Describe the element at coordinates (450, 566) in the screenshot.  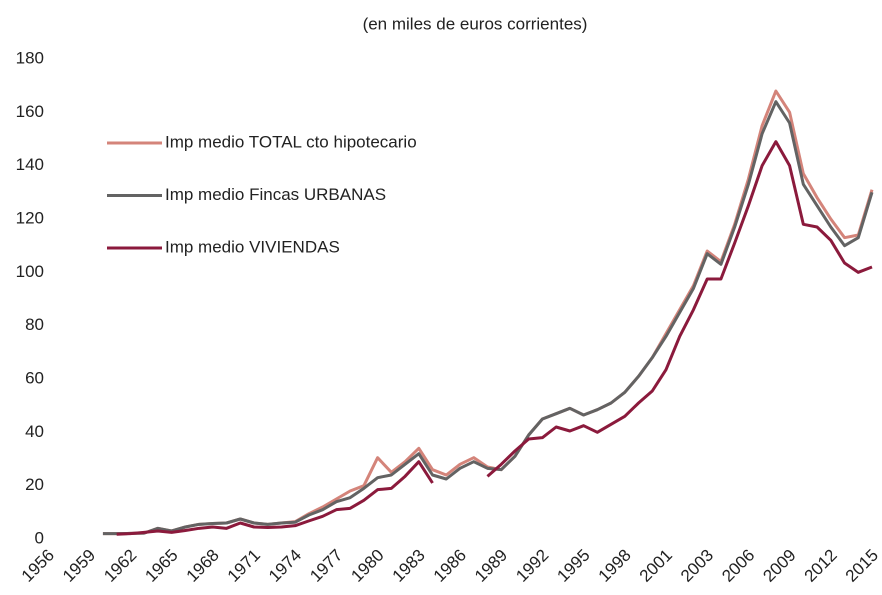
I see `x-tick-label: 1986` at that location.